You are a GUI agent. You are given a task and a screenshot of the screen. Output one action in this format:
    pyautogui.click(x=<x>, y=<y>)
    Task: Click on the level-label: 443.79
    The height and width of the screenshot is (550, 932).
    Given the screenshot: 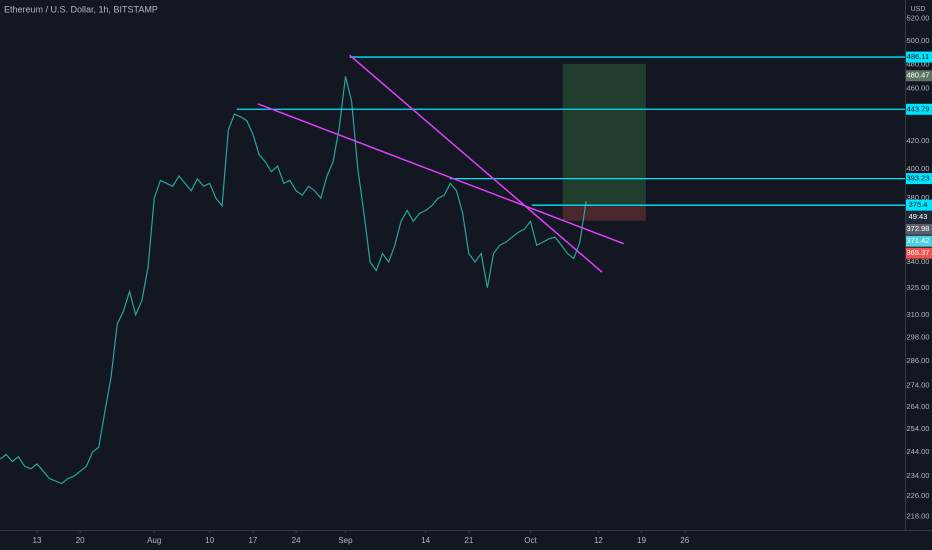 What is the action you would take?
    pyautogui.click(x=918, y=108)
    